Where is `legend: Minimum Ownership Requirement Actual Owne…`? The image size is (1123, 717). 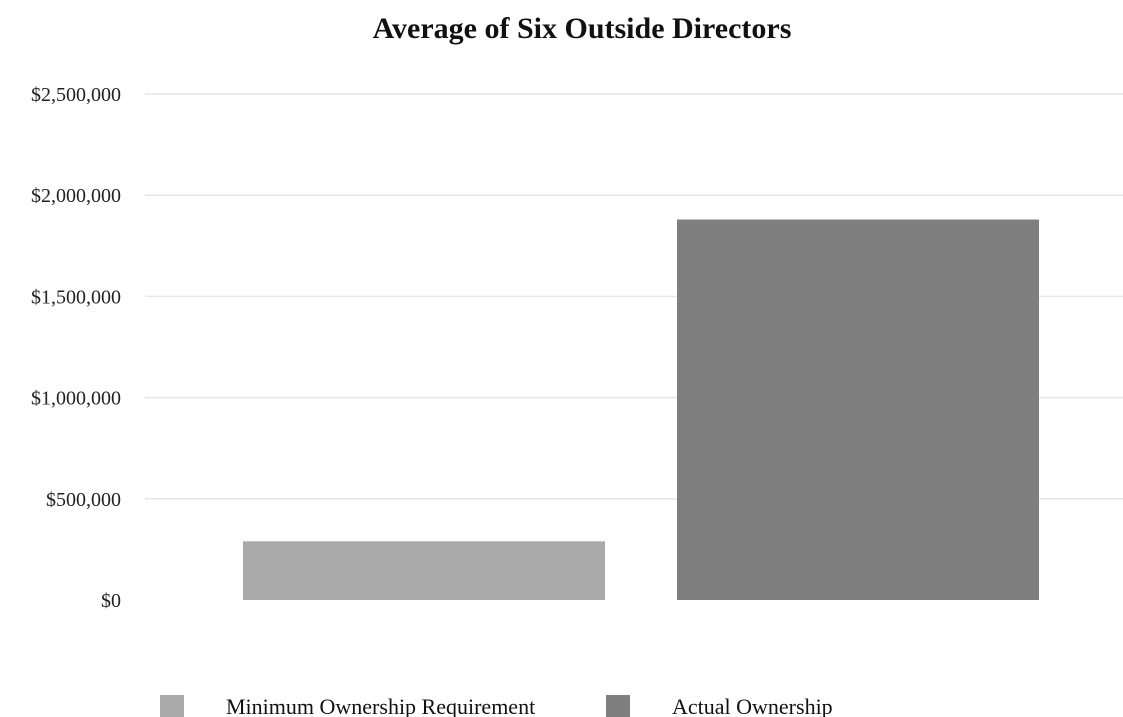
legend: Minimum Ownership Requirement Actual Owne… is located at coordinates (496, 705).